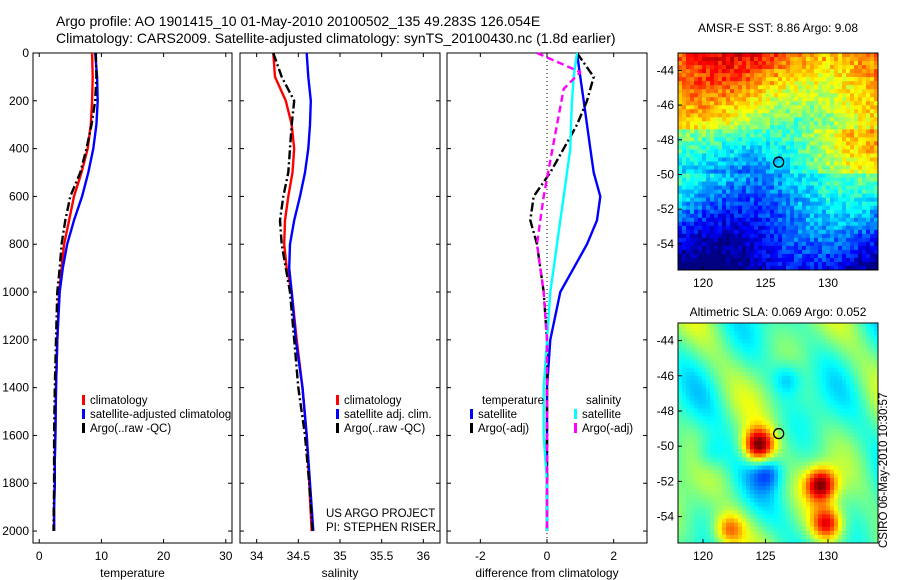 The width and height of the screenshot is (900, 580). I want to click on legend-entry: satellite, so click(497, 415).